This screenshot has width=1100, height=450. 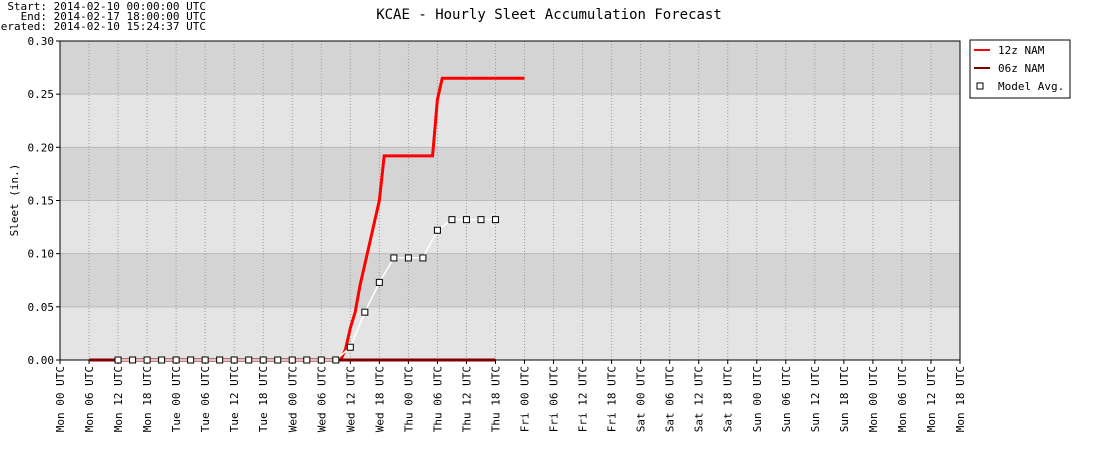 What do you see at coordinates (495, 399) in the screenshot?
I see `x-tick-label: Thu 18 UTC` at bounding box center [495, 399].